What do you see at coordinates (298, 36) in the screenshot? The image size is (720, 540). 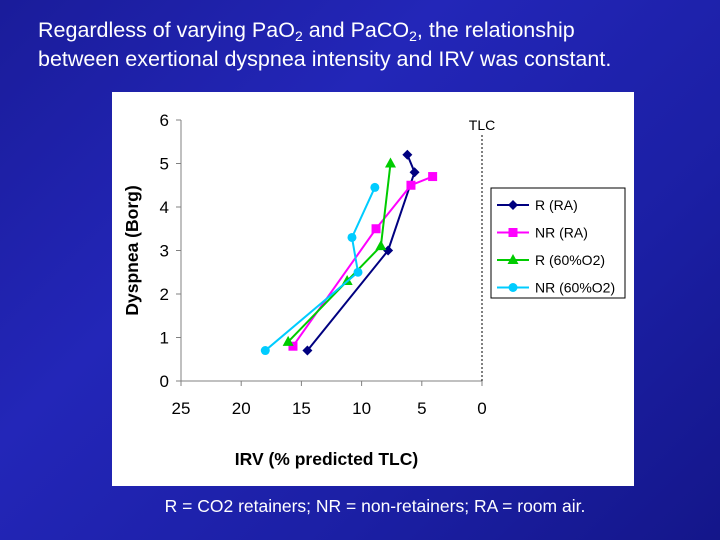 I see `title-subscript-1: 2` at bounding box center [298, 36].